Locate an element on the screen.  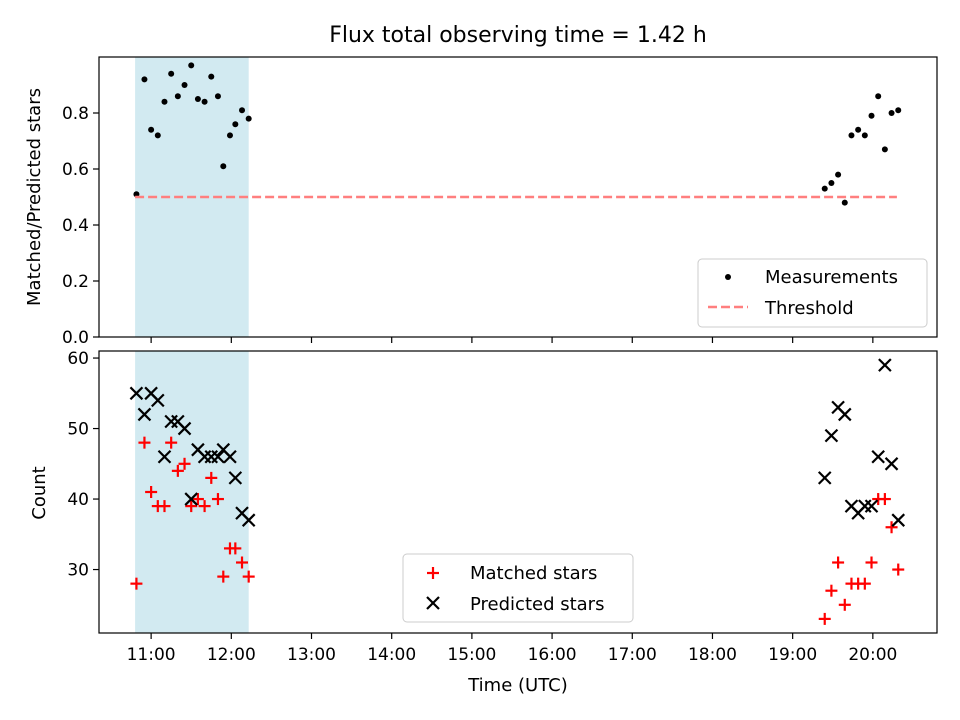
x-tick-label: 11:00 is located at coordinates (151, 655).